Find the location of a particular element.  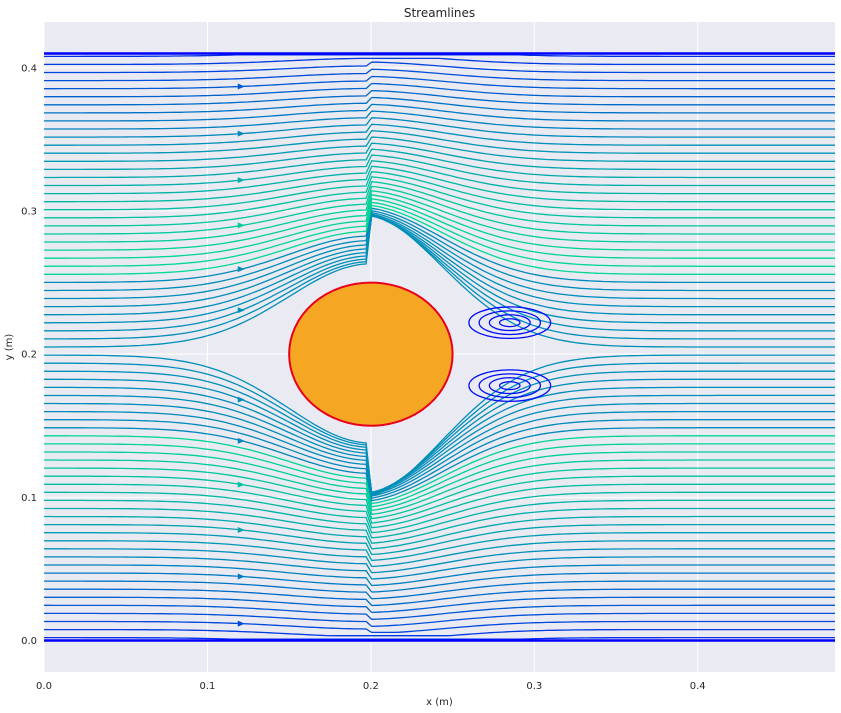

cylinder-obstacle is located at coordinates (371, 354).